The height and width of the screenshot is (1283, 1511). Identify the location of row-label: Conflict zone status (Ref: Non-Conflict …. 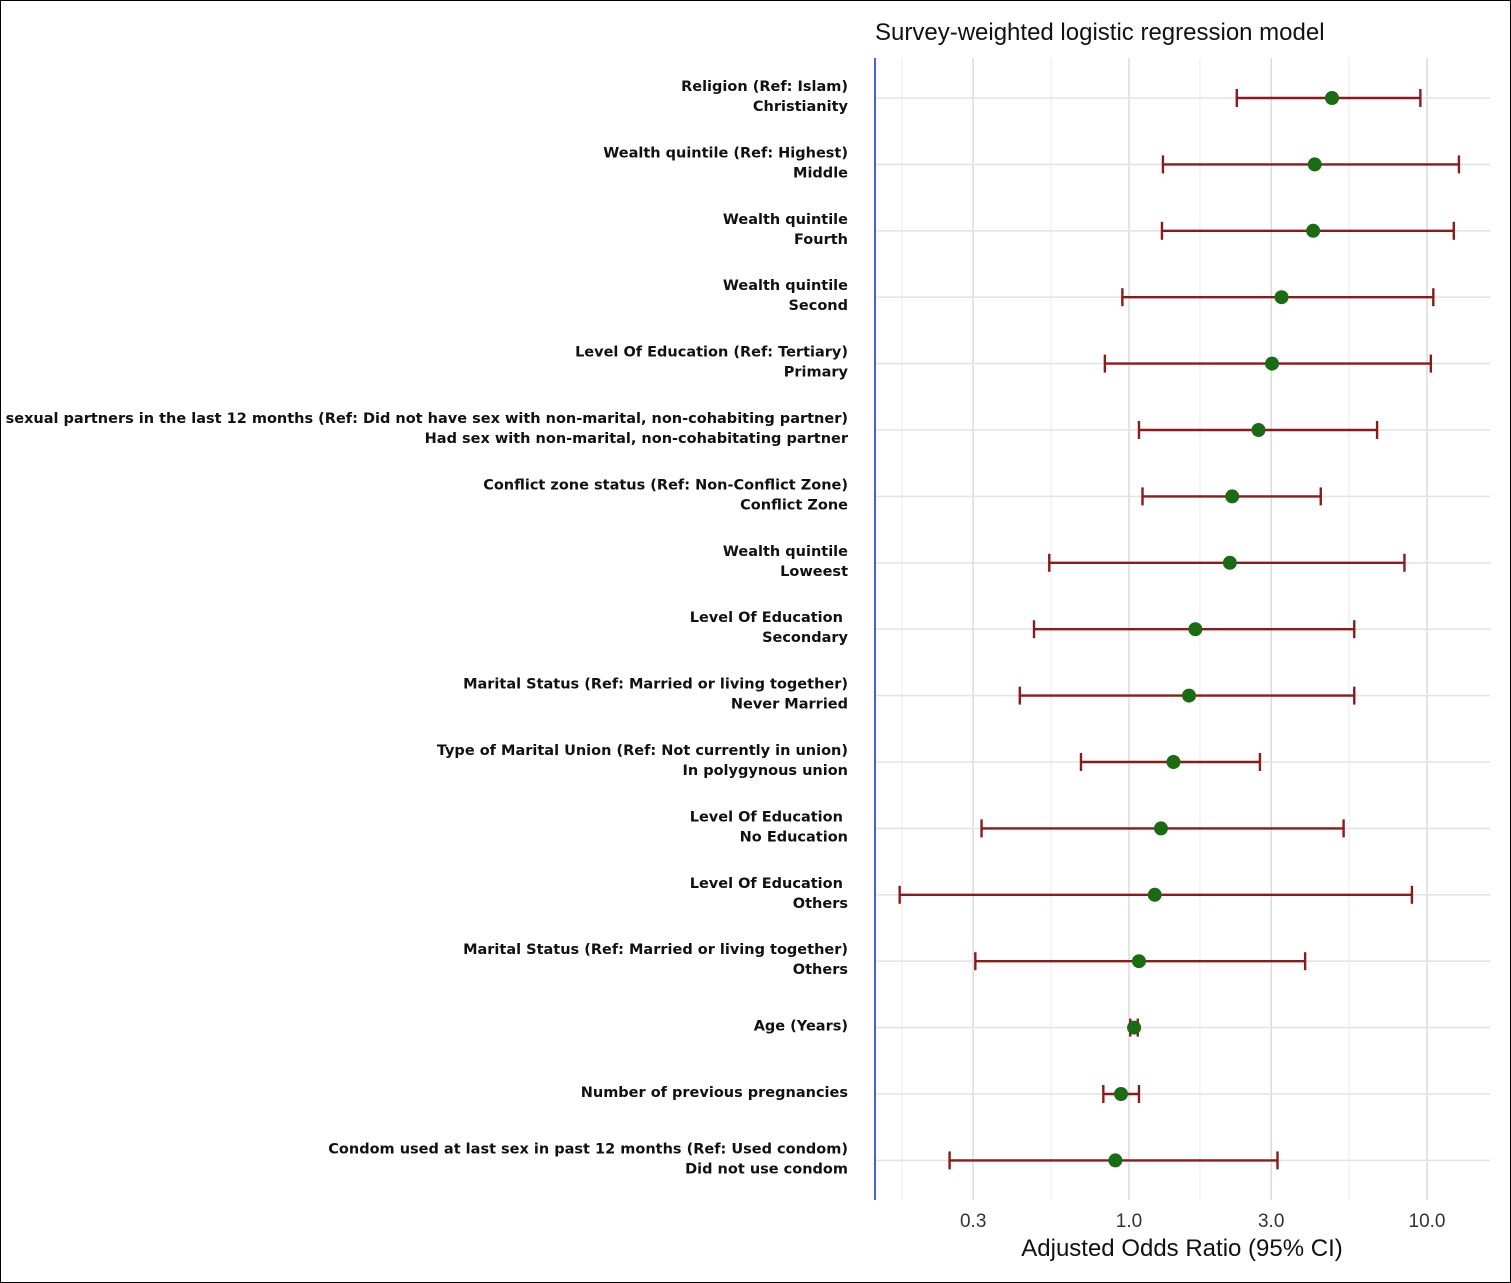
(665, 495).